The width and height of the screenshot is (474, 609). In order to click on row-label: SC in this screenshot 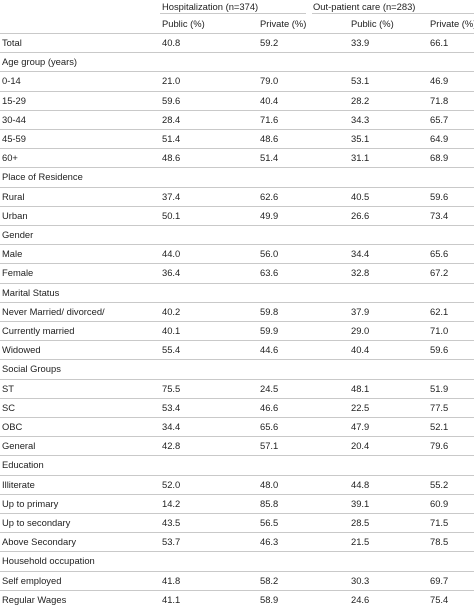, I will do `click(9, 407)`.